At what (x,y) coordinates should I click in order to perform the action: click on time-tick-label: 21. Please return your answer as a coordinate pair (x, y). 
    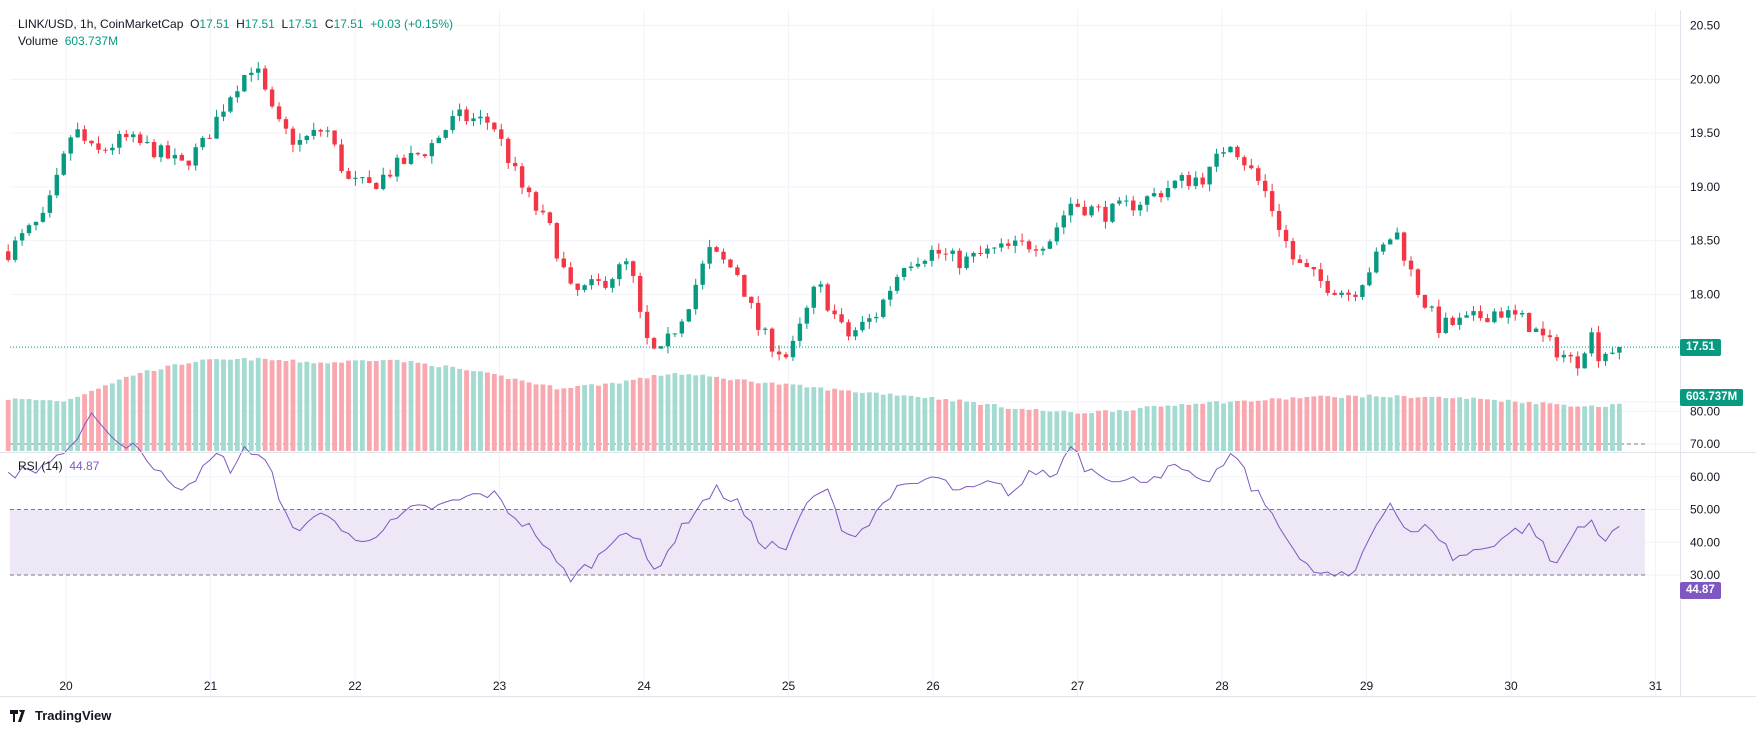
    Looking at the image, I should click on (211, 686).